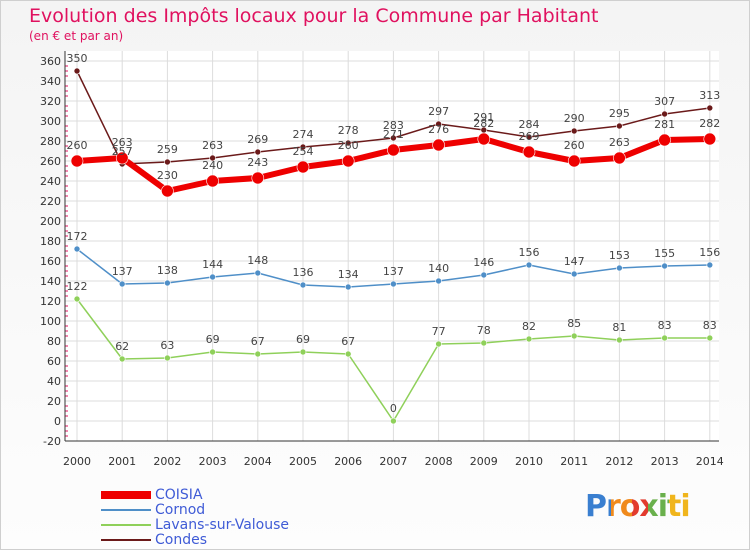 The image size is (750, 550). I want to click on y-tick-label: 100, so click(50, 321).